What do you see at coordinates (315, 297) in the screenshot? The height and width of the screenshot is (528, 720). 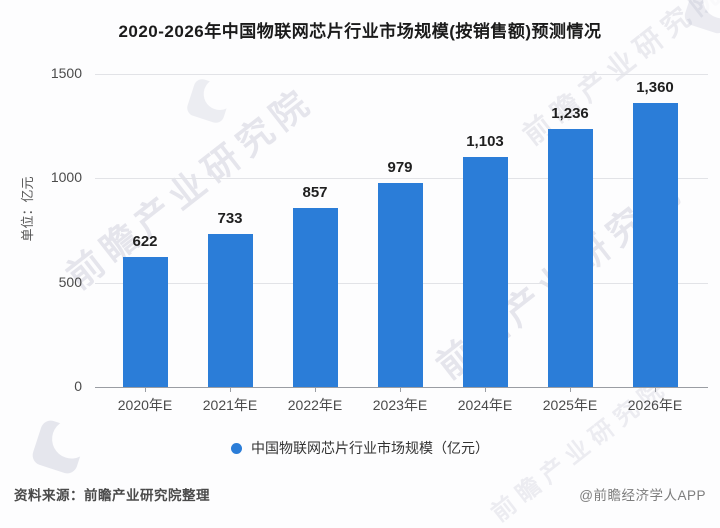 I see `bar-2022年E` at bounding box center [315, 297].